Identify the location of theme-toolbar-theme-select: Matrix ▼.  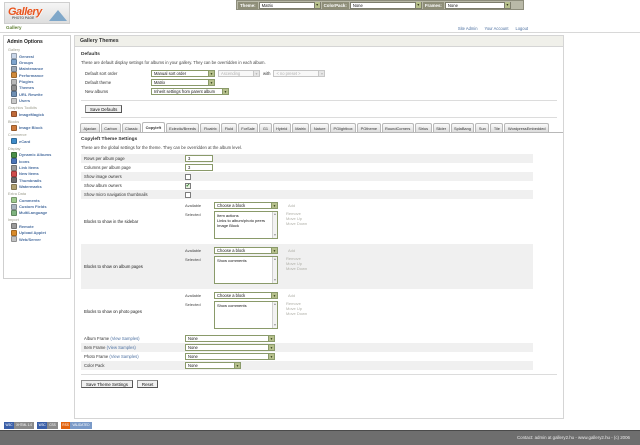
(289, 5).